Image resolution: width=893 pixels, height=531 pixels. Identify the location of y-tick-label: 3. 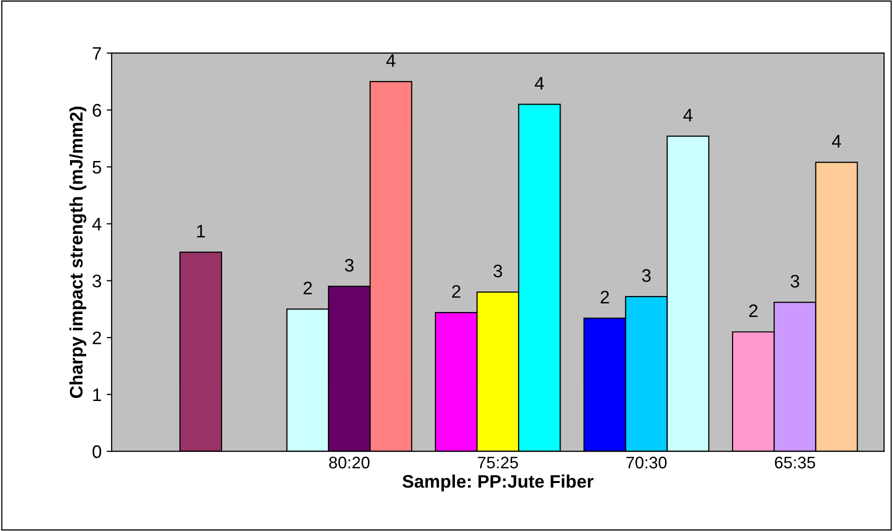
(97, 281).